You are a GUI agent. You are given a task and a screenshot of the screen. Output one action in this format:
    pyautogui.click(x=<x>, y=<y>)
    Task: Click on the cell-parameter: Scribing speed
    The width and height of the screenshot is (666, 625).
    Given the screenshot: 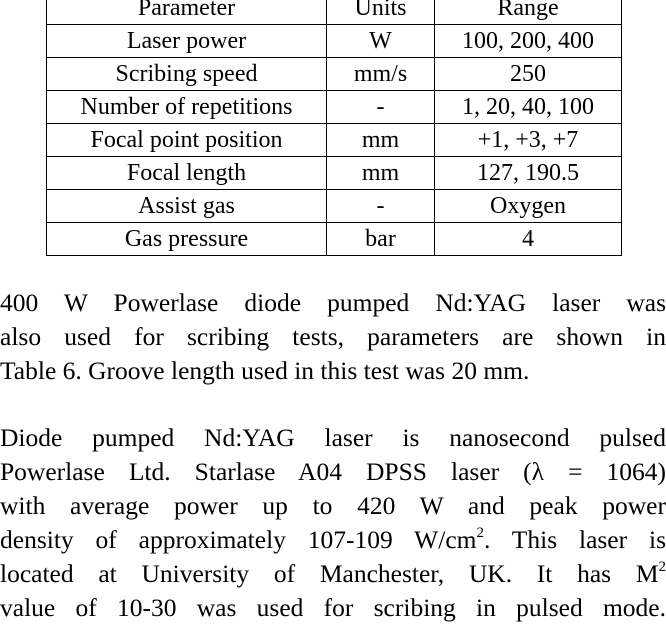 What is the action you would take?
    pyautogui.click(x=187, y=74)
    